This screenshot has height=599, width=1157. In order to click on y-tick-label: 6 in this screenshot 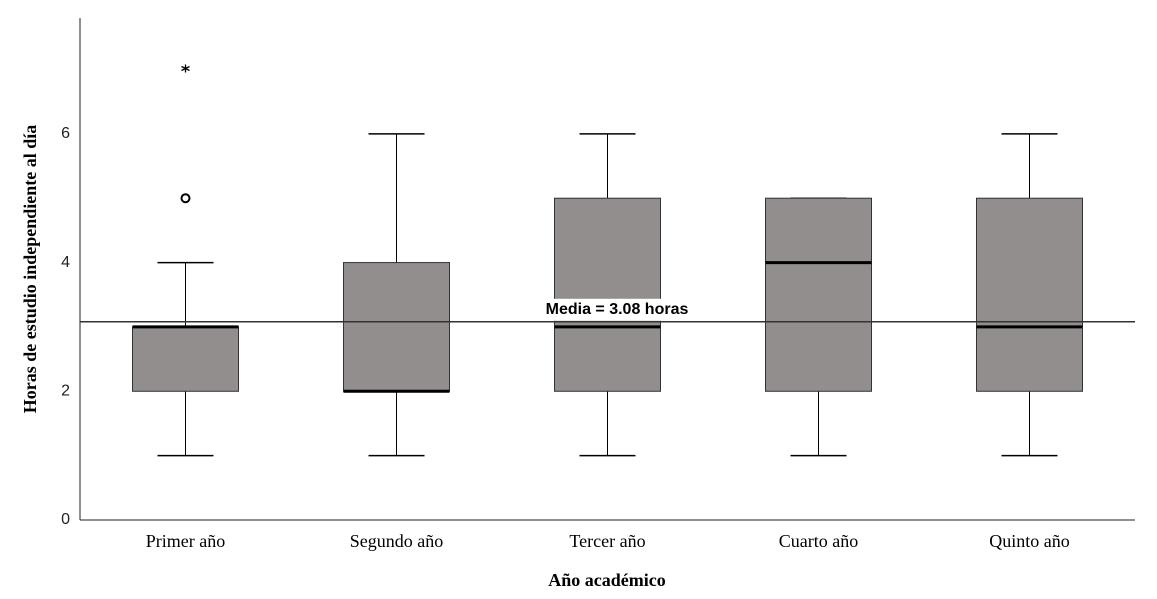, I will do `click(65, 133)`.